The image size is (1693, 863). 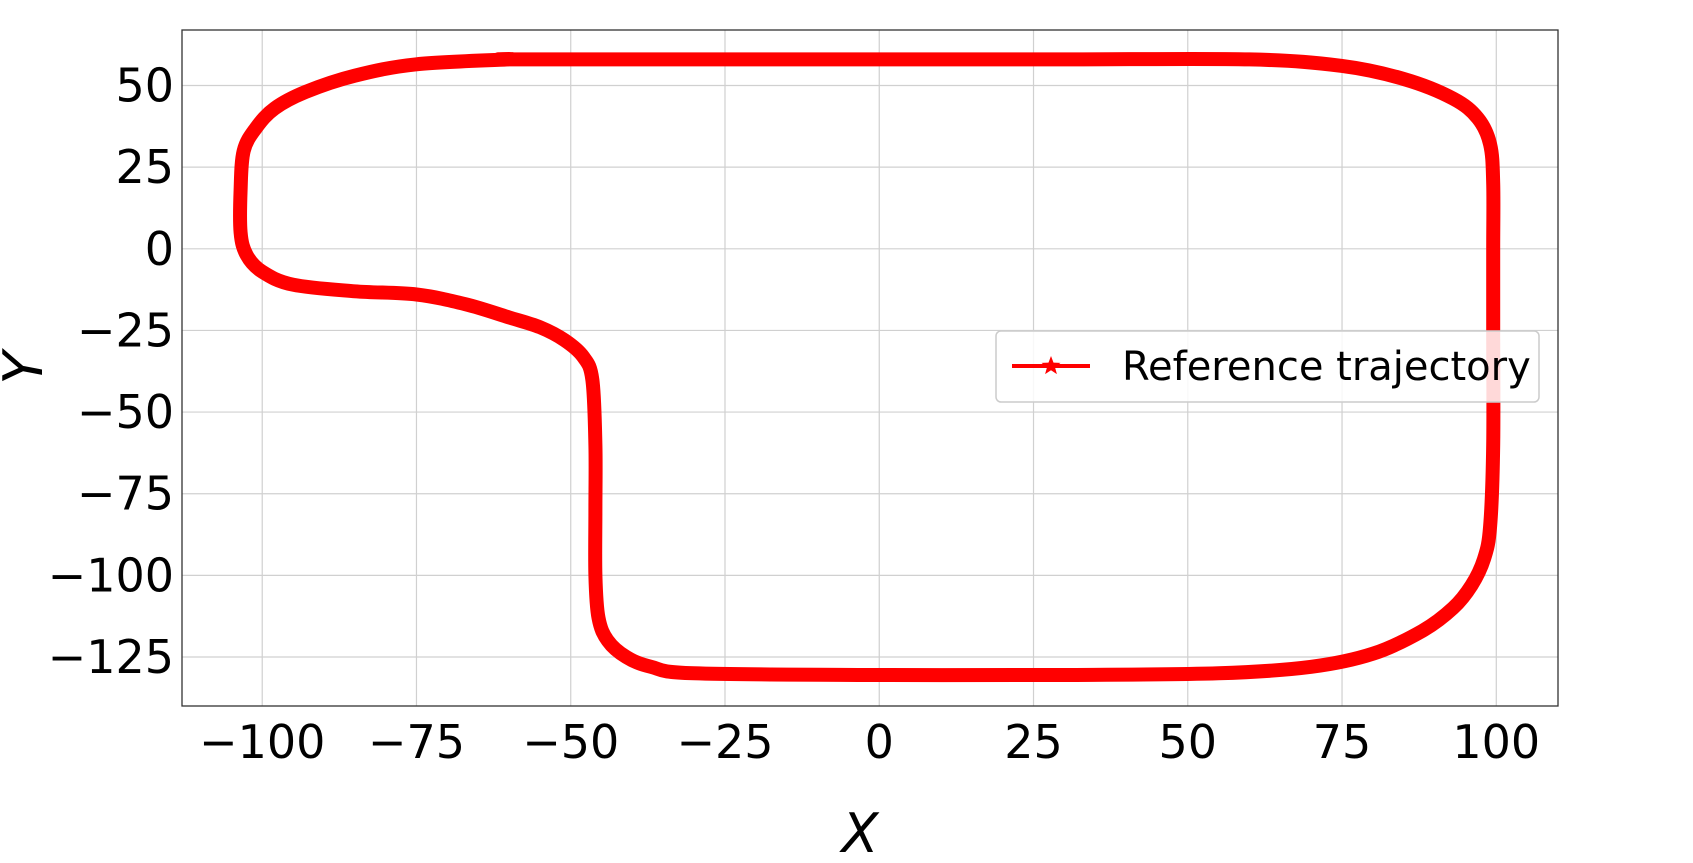 What do you see at coordinates (1188, 742) in the screenshot?
I see `x-tick-label: 50` at bounding box center [1188, 742].